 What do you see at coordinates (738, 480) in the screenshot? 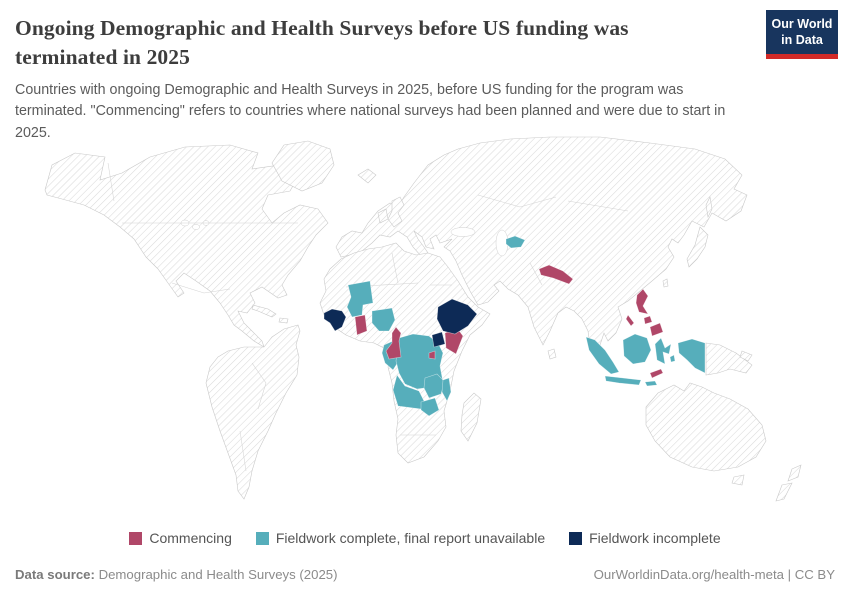
I see `island-tasmania` at bounding box center [738, 480].